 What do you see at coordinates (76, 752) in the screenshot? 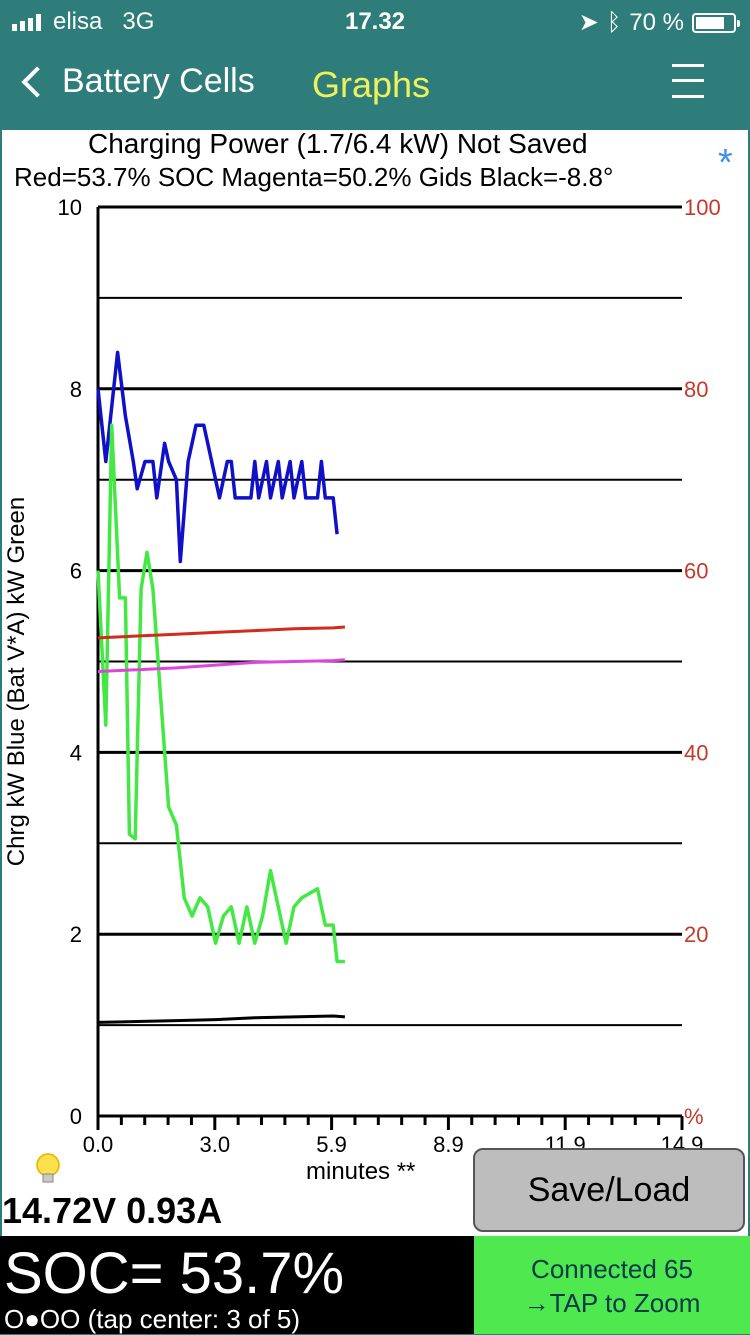
I see `y-left-tick-label: 4` at bounding box center [76, 752].